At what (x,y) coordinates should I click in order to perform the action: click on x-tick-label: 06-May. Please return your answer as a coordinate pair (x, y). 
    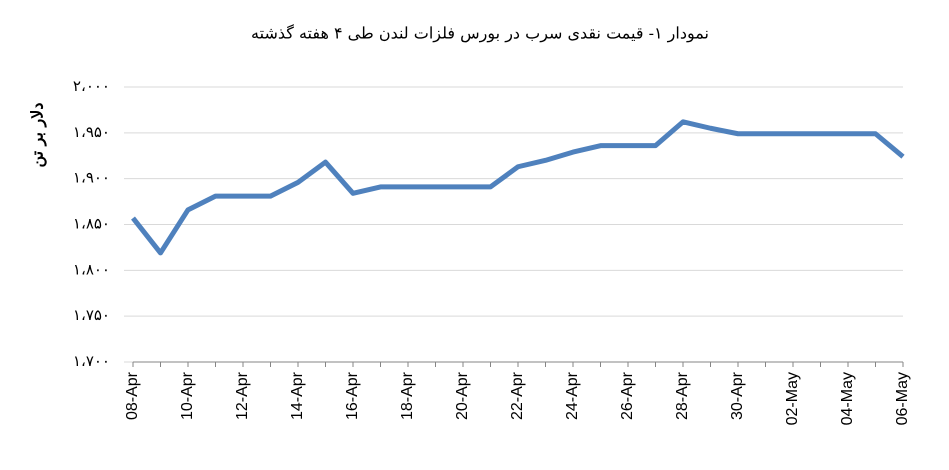
    Looking at the image, I should click on (902, 398).